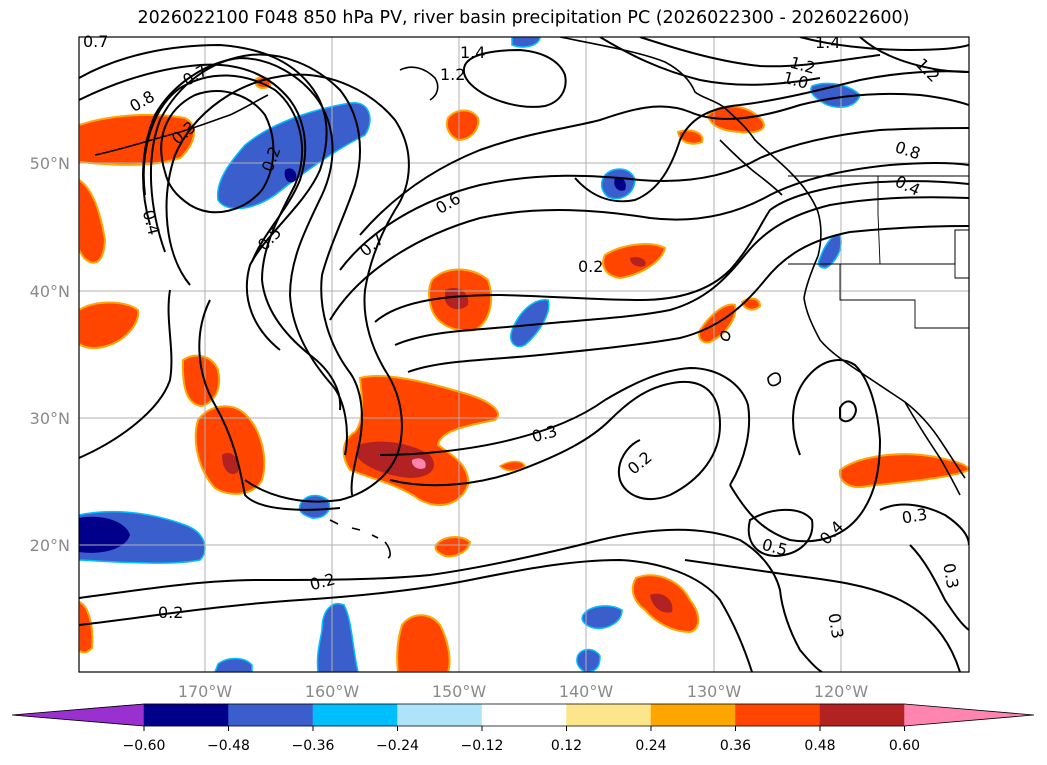 The width and height of the screenshot is (1047, 765). I want to click on colorbar-tick-label: 0.48, so click(819, 746).